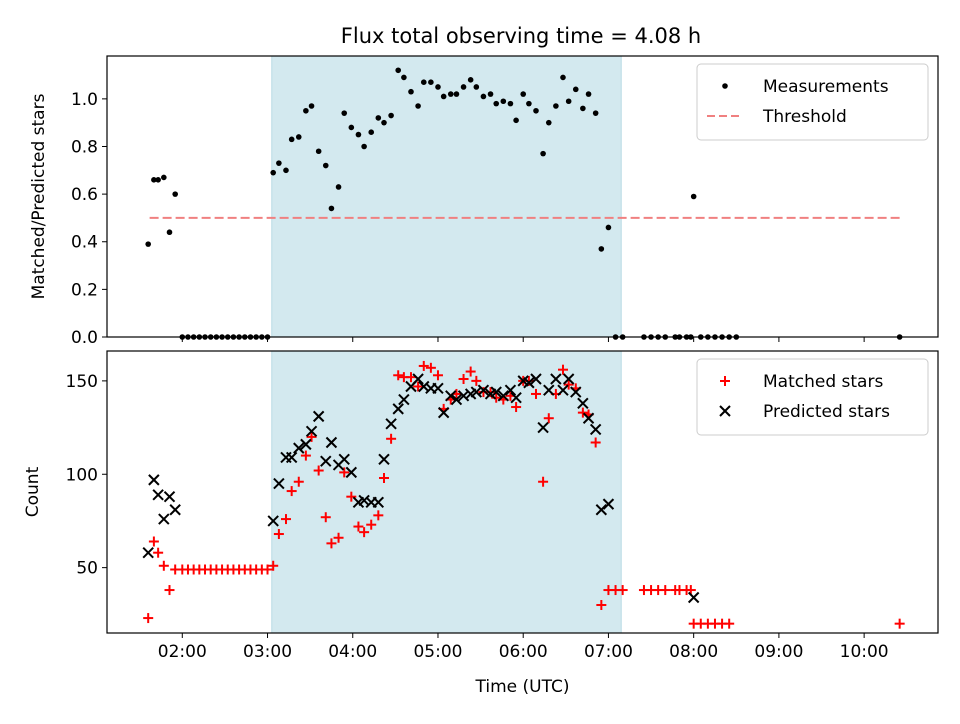  I want to click on legend: Matched stars Predicted stars, so click(812, 397).